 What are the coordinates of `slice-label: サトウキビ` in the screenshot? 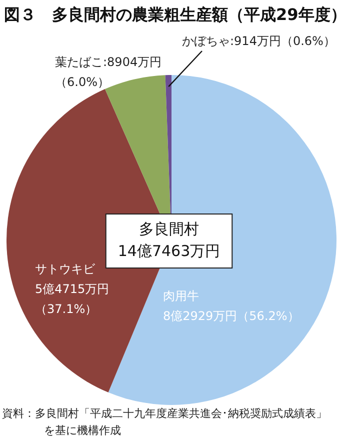 It's located at (65, 269).